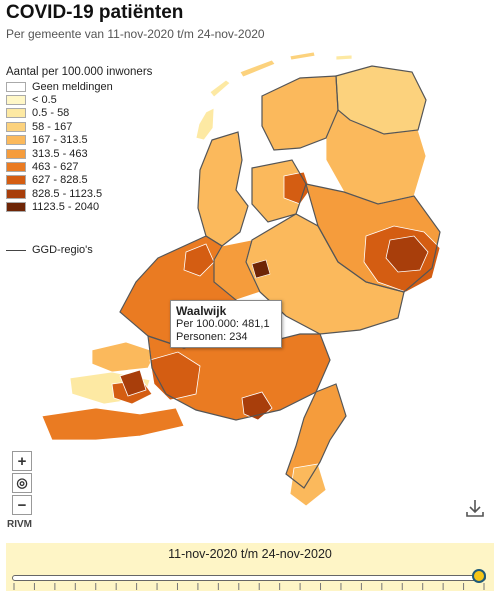  Describe the element at coordinates (479, 576) in the screenshot. I see `time-slider-handle` at that location.